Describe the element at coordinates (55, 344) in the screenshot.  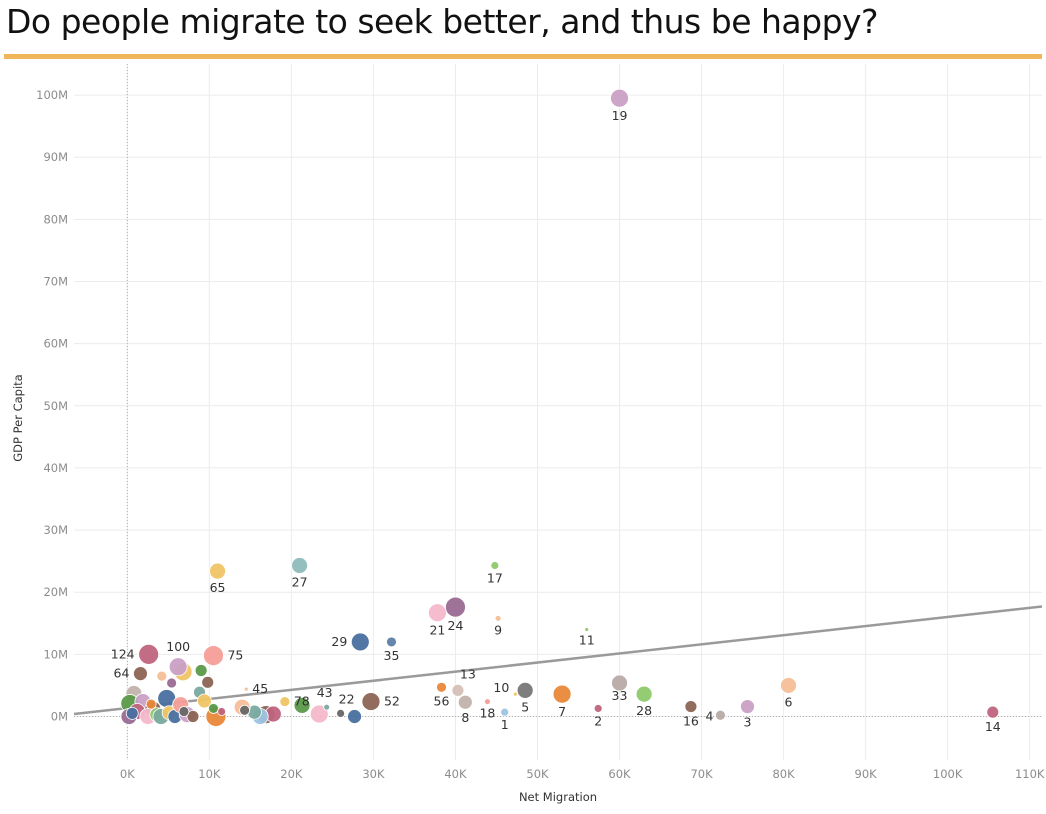
I see `y-tick-label: 60M` at that location.